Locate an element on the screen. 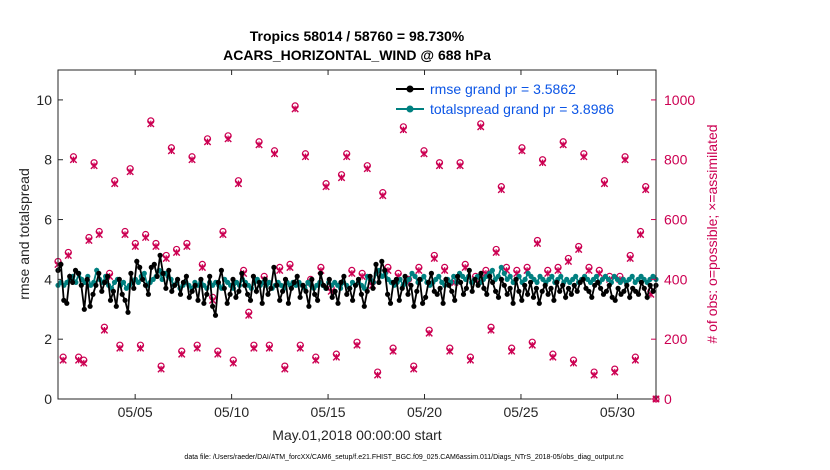 The image size is (830, 470). line-layer is located at coordinates (357, 285).